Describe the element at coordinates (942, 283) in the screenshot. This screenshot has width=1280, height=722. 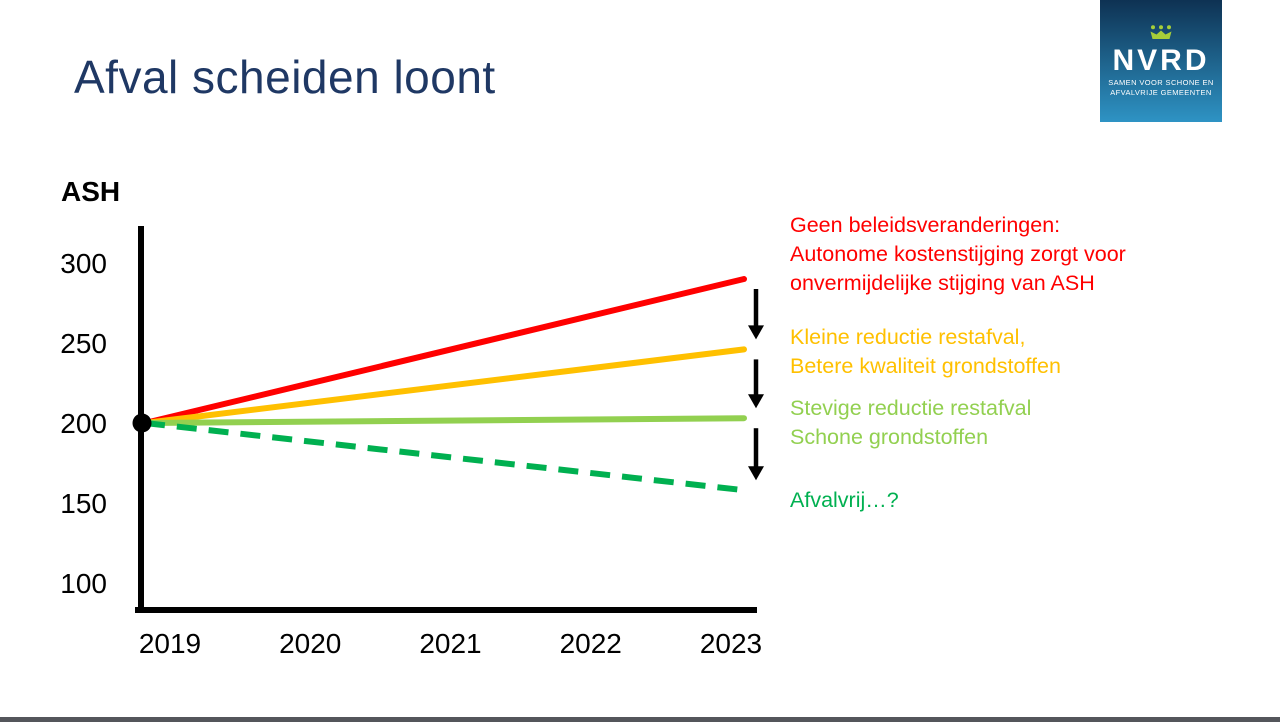
I see `annotation-line: onvermijdelijke stijging van ASH` at that location.